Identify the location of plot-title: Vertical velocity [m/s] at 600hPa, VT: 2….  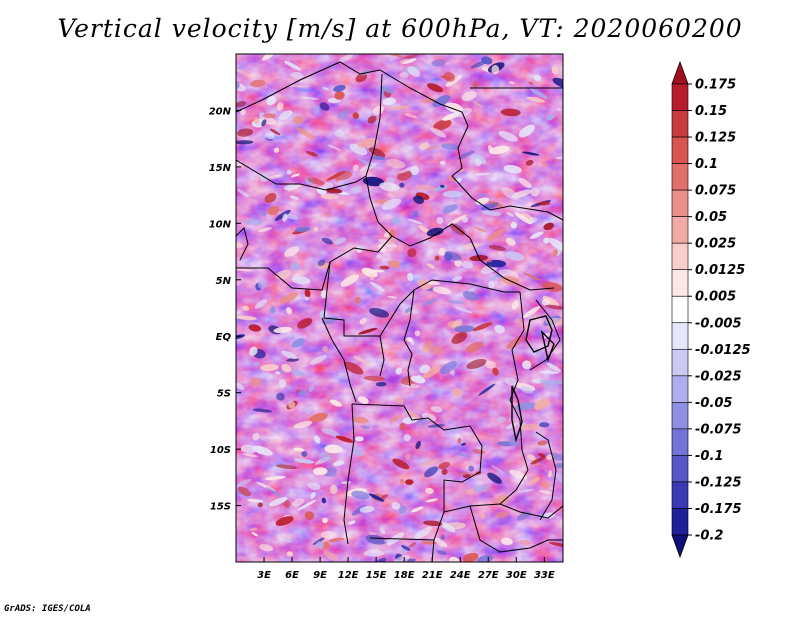
(400, 28).